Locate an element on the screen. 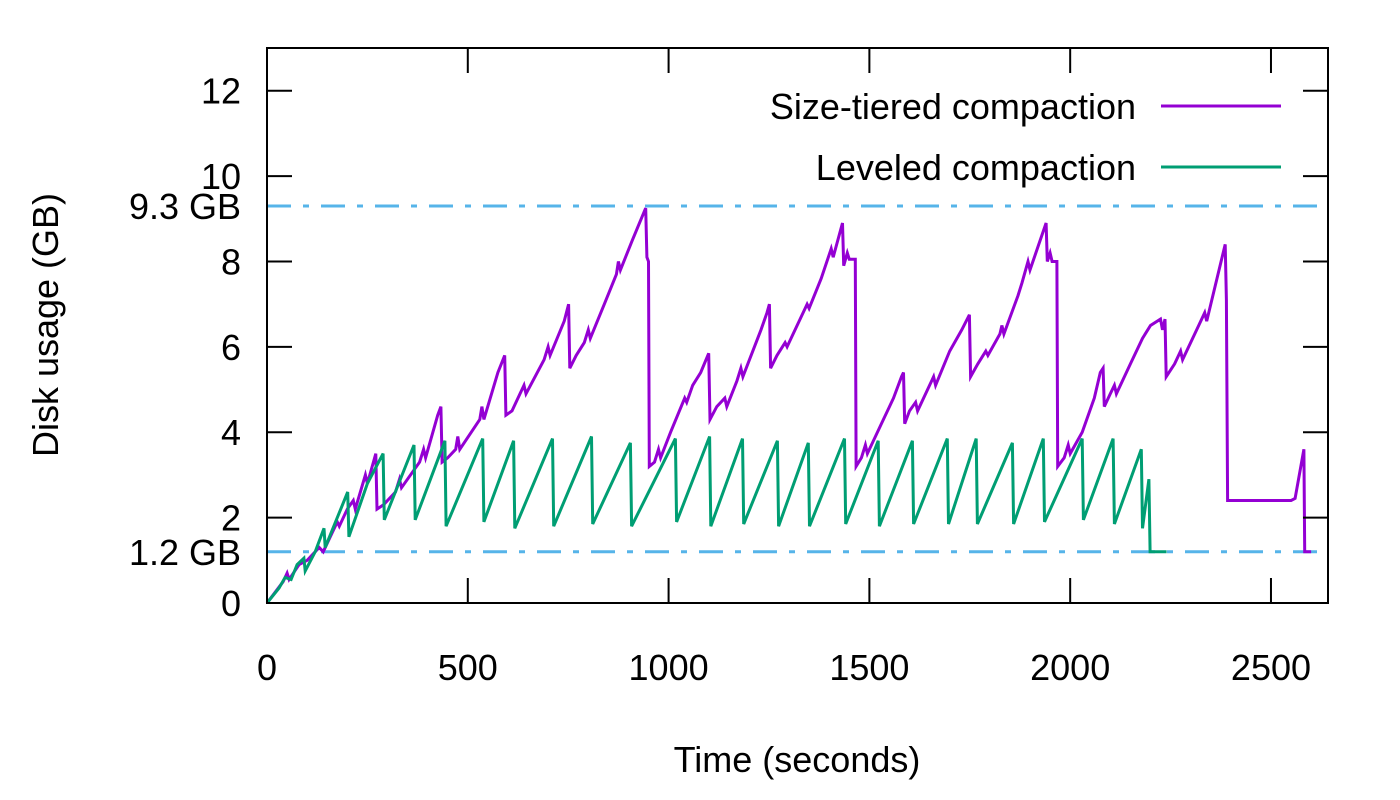 This screenshot has width=1400, height=800. x-tick-label: 1500 is located at coordinates (869, 667).